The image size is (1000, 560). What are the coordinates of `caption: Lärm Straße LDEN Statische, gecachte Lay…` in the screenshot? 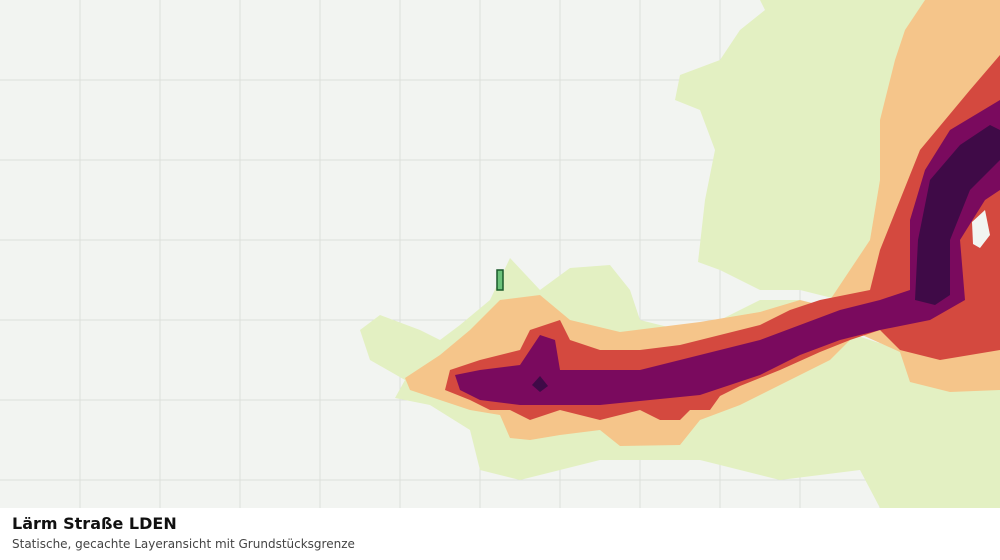 It's located at (500, 534).